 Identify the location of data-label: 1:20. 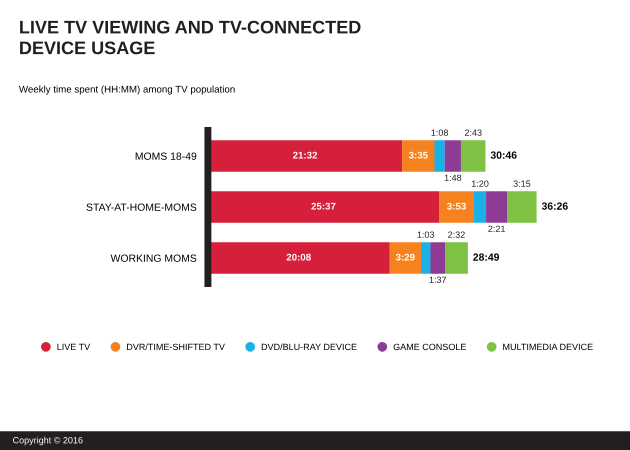
(480, 183).